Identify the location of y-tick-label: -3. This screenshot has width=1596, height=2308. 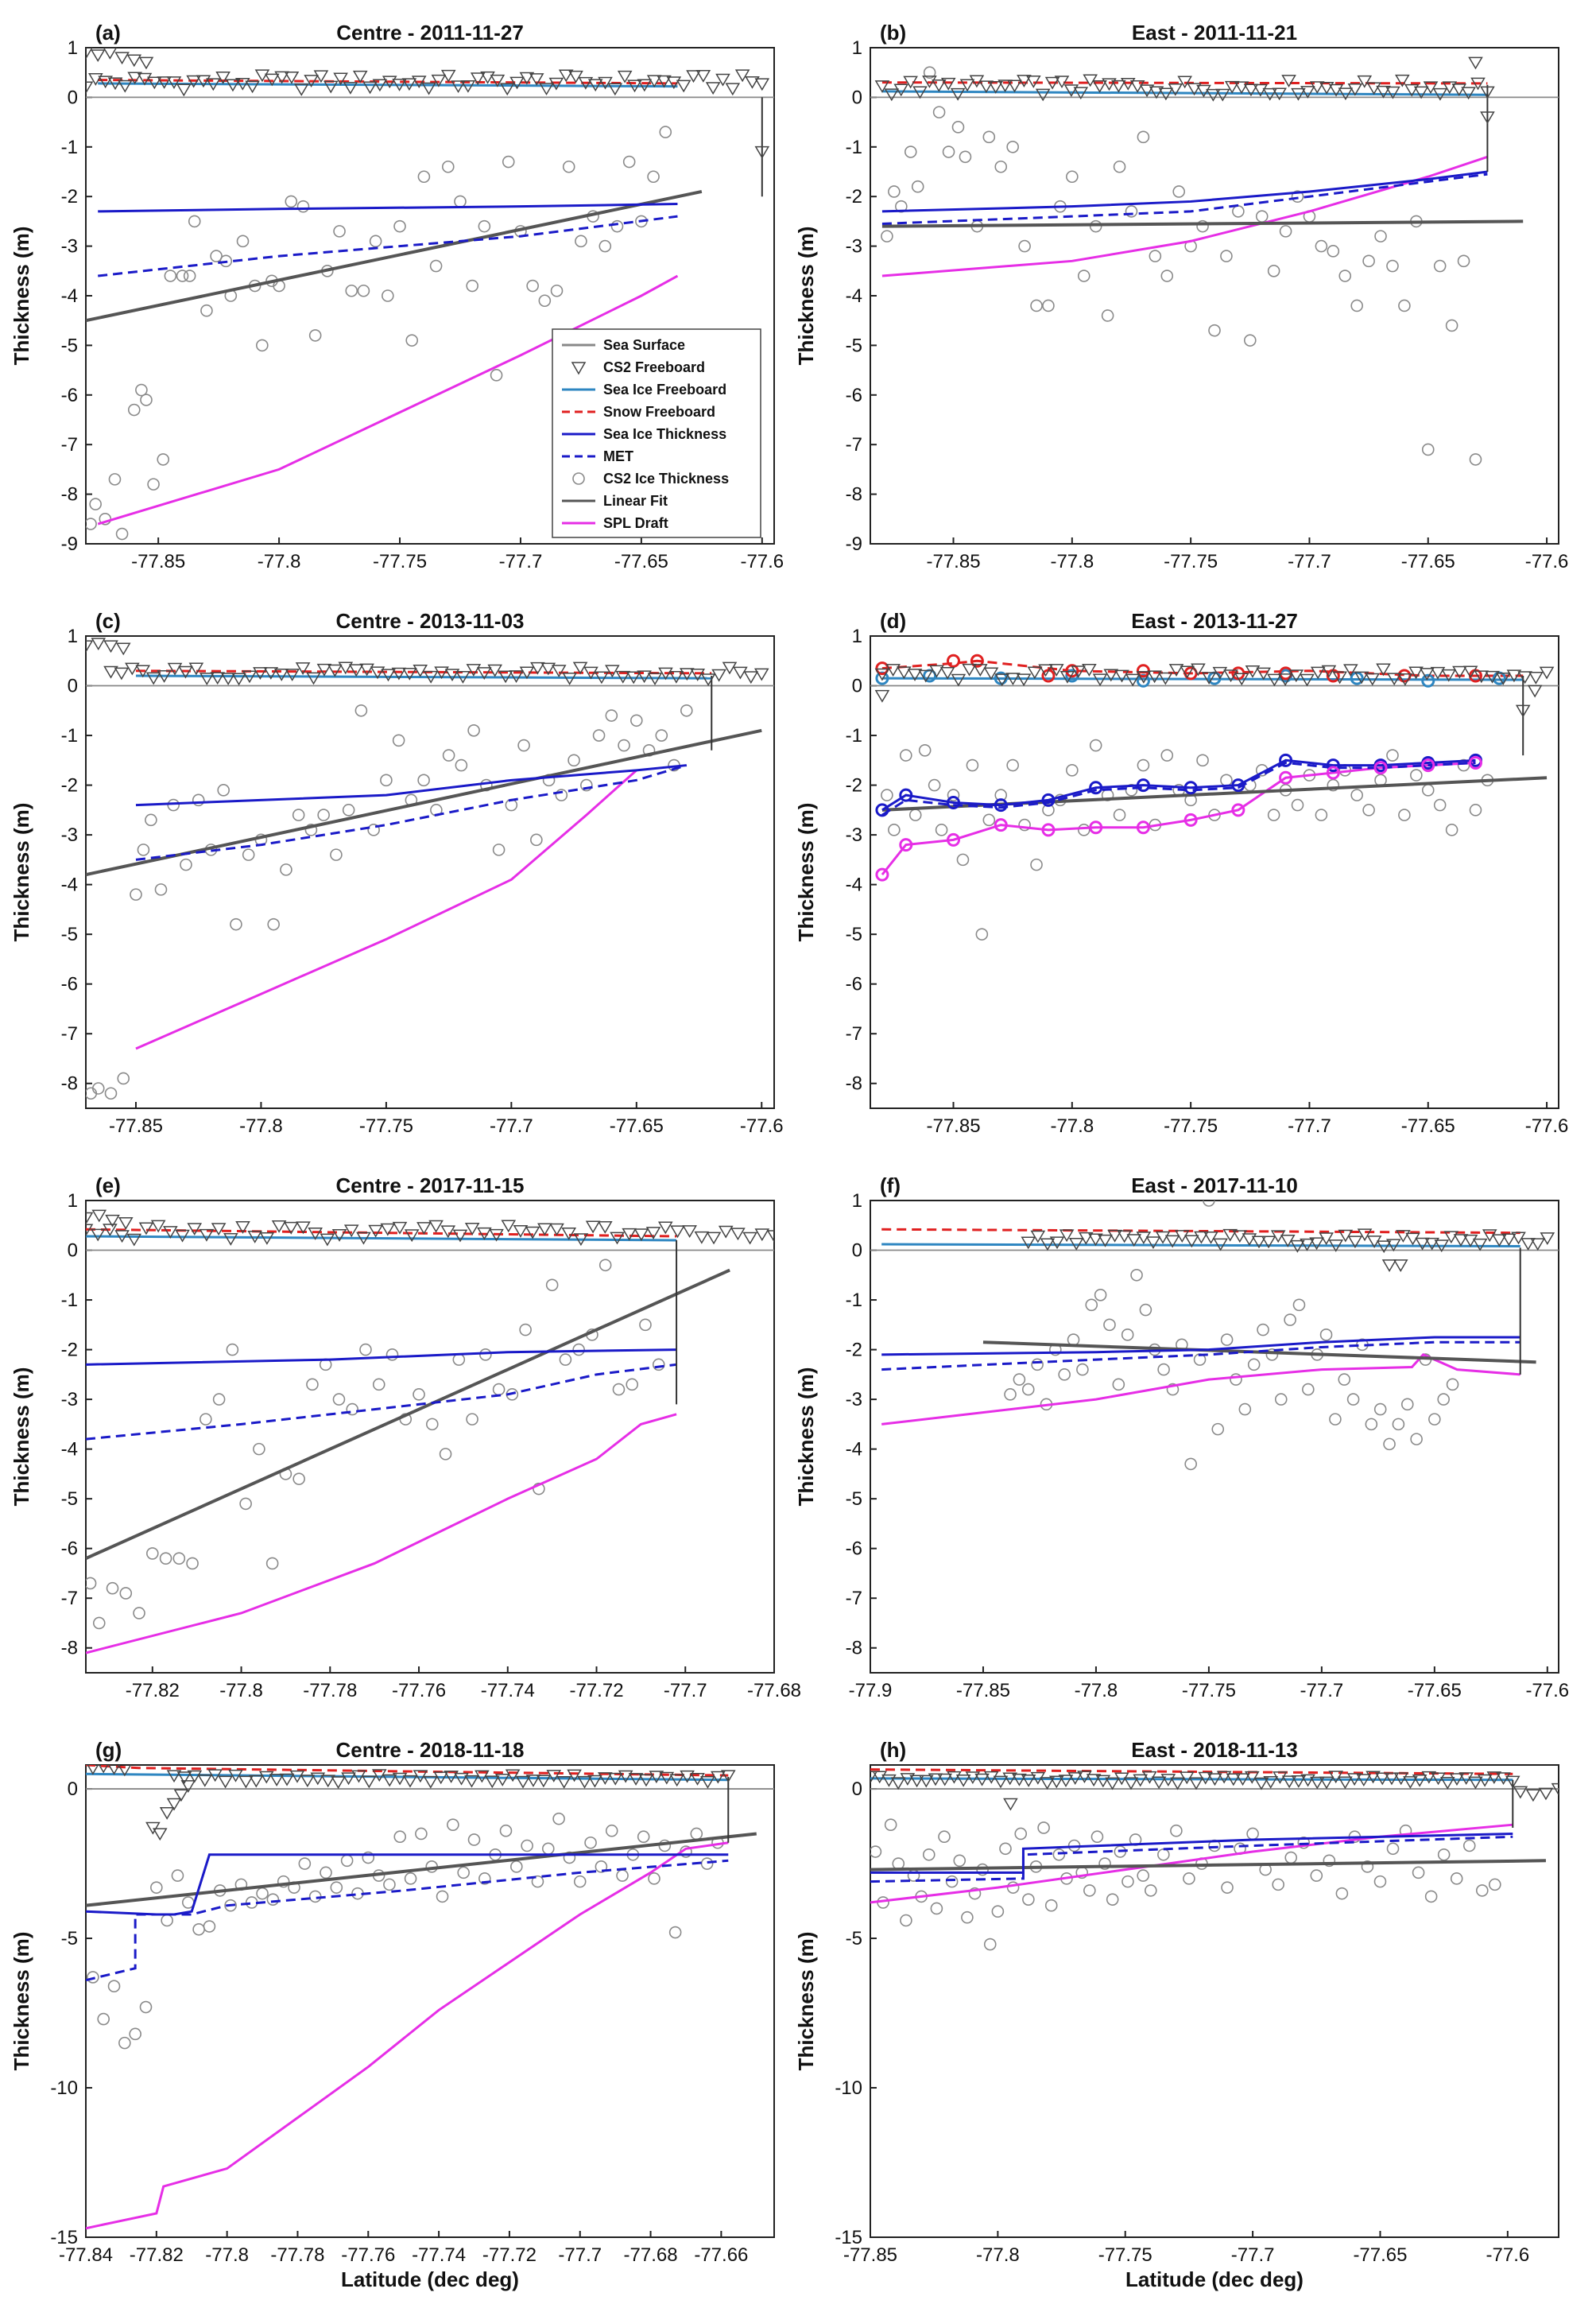
(854, 247).